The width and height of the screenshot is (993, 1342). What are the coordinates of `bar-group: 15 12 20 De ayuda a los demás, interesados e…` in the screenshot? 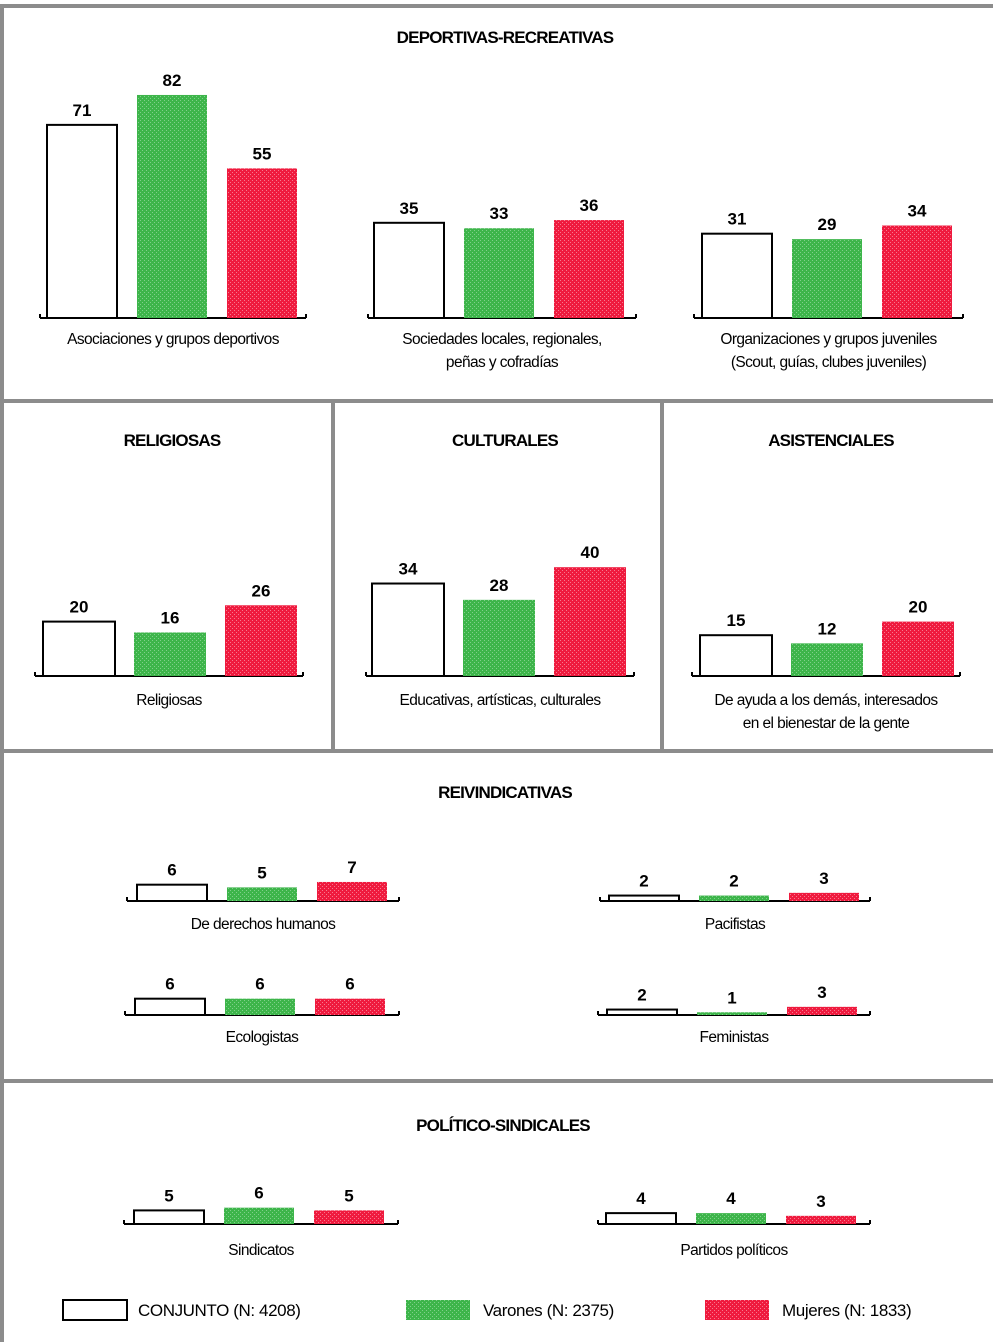 It's located at (826, 665).